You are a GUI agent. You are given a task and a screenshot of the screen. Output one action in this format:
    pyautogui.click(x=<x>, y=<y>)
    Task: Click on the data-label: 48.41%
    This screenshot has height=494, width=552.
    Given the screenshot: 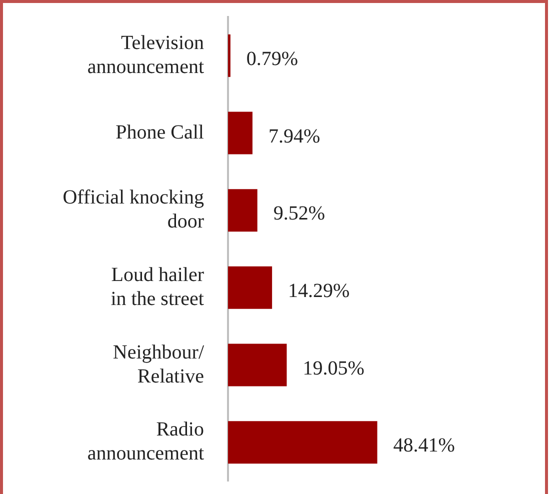 What is the action you would take?
    pyautogui.click(x=424, y=445)
    